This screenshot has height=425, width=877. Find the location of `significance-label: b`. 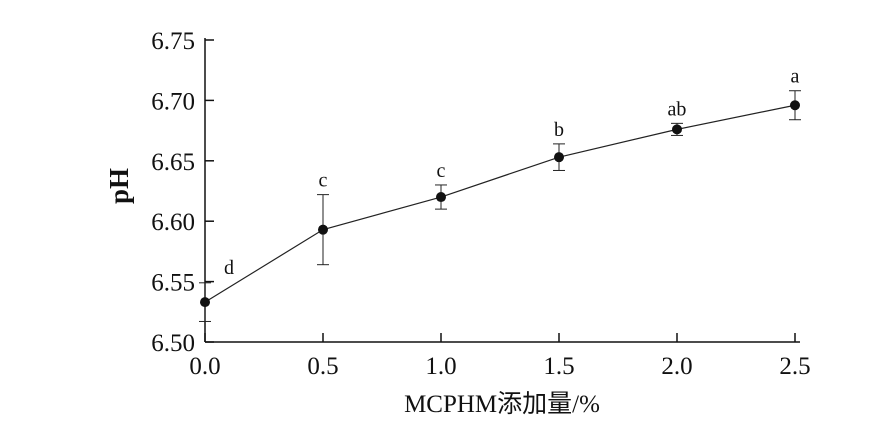

significance-label: b is located at coordinates (559, 130).